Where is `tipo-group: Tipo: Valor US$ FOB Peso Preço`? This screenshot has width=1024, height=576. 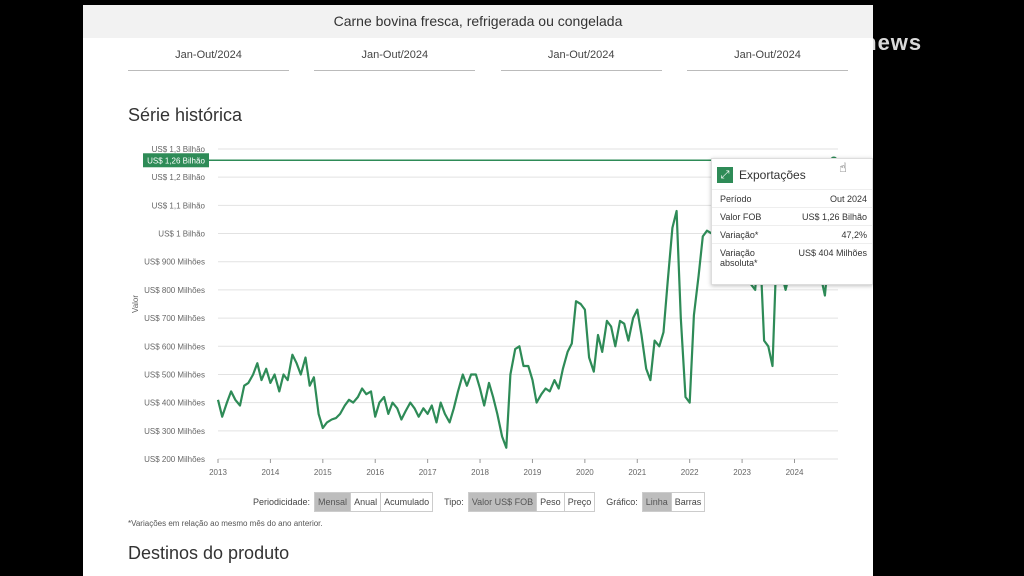 tipo-group: Tipo: Valor US$ FOB Peso Preço is located at coordinates (520, 502).